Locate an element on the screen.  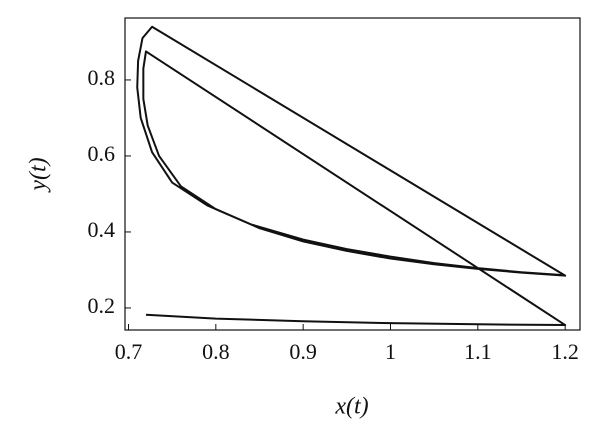
x-tick-label: 0.8 is located at coordinates (216, 351).